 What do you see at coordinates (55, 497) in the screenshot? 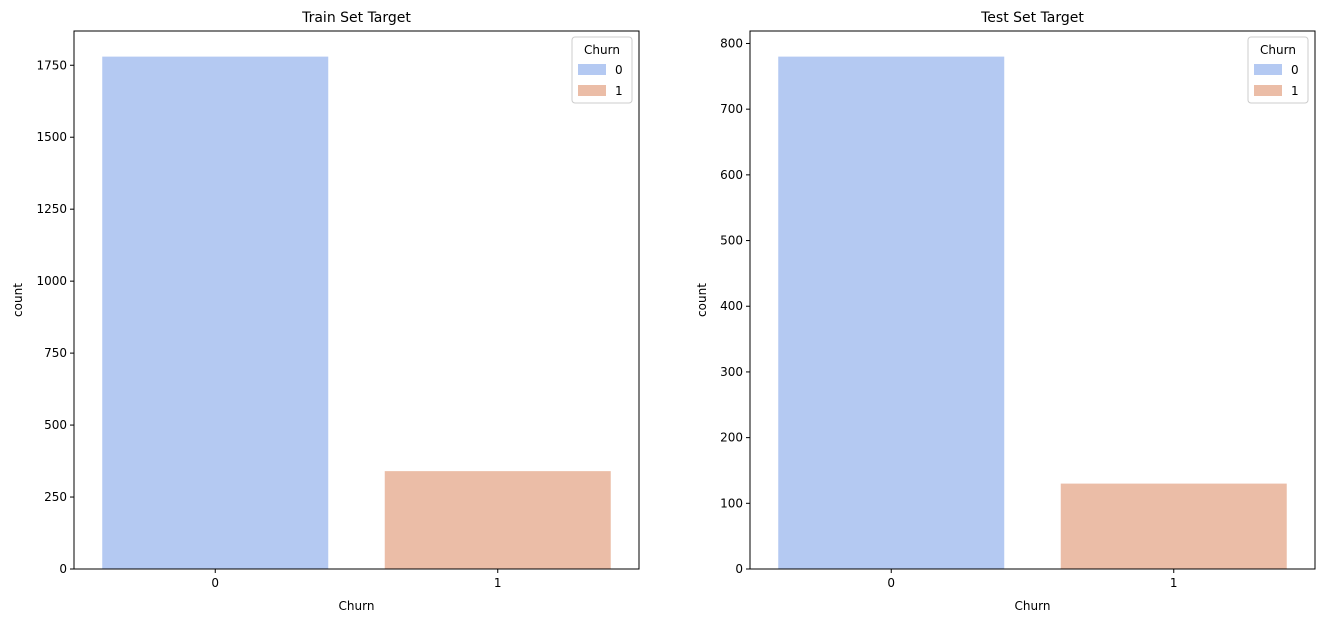
I see `train-ytick-label: 250` at bounding box center [55, 497].